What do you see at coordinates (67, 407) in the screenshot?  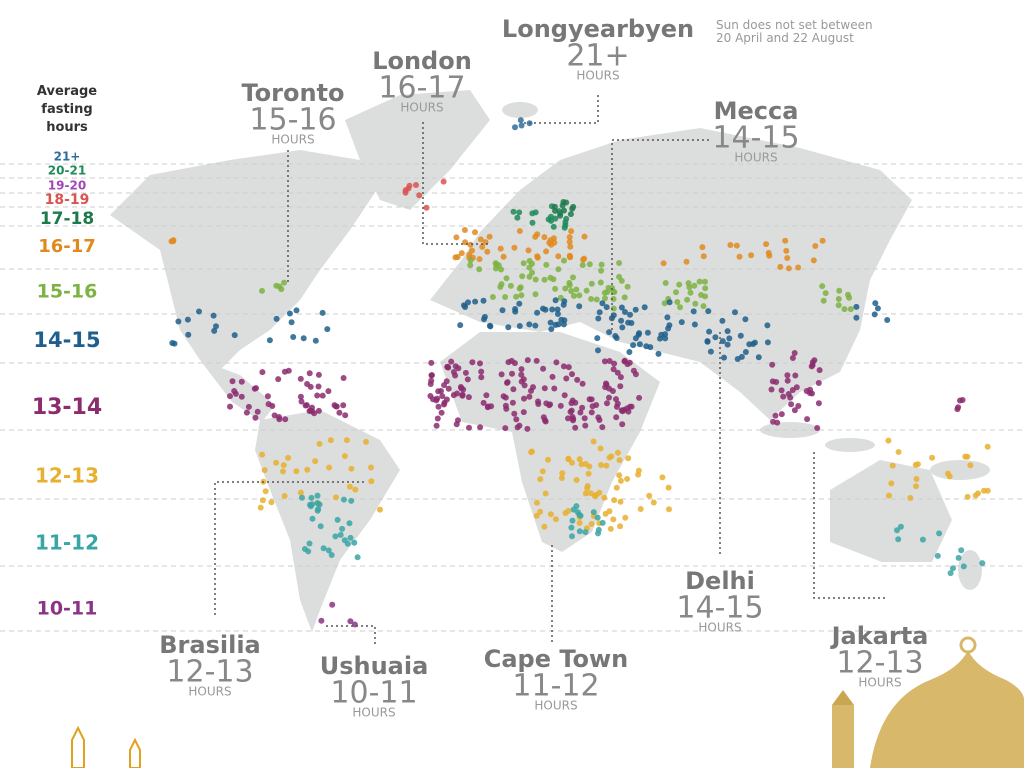 I see `legend-label: 13-14` at bounding box center [67, 407].